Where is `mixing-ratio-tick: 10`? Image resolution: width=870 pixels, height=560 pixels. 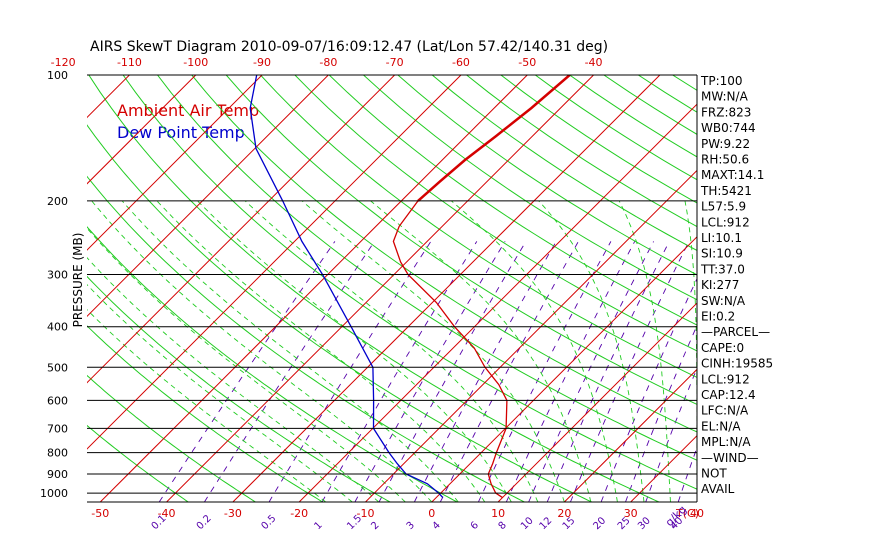
mixing-ratio-tick: 10 is located at coordinates (527, 523).